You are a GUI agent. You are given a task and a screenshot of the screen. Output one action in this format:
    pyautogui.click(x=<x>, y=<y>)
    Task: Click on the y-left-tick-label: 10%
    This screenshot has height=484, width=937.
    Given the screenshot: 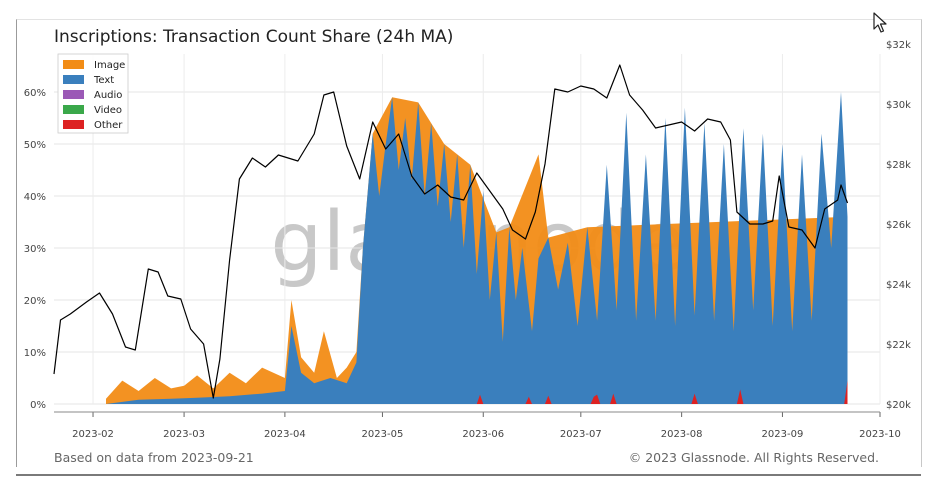 What is the action you would take?
    pyautogui.click(x=35, y=353)
    